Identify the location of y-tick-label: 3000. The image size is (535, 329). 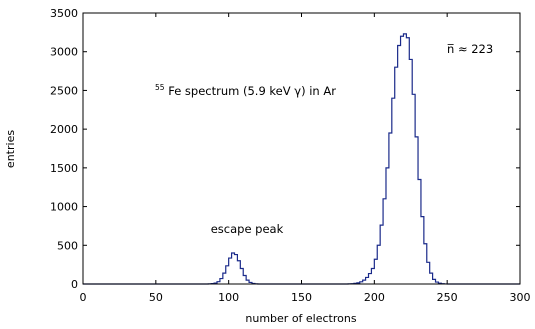
(64, 52).